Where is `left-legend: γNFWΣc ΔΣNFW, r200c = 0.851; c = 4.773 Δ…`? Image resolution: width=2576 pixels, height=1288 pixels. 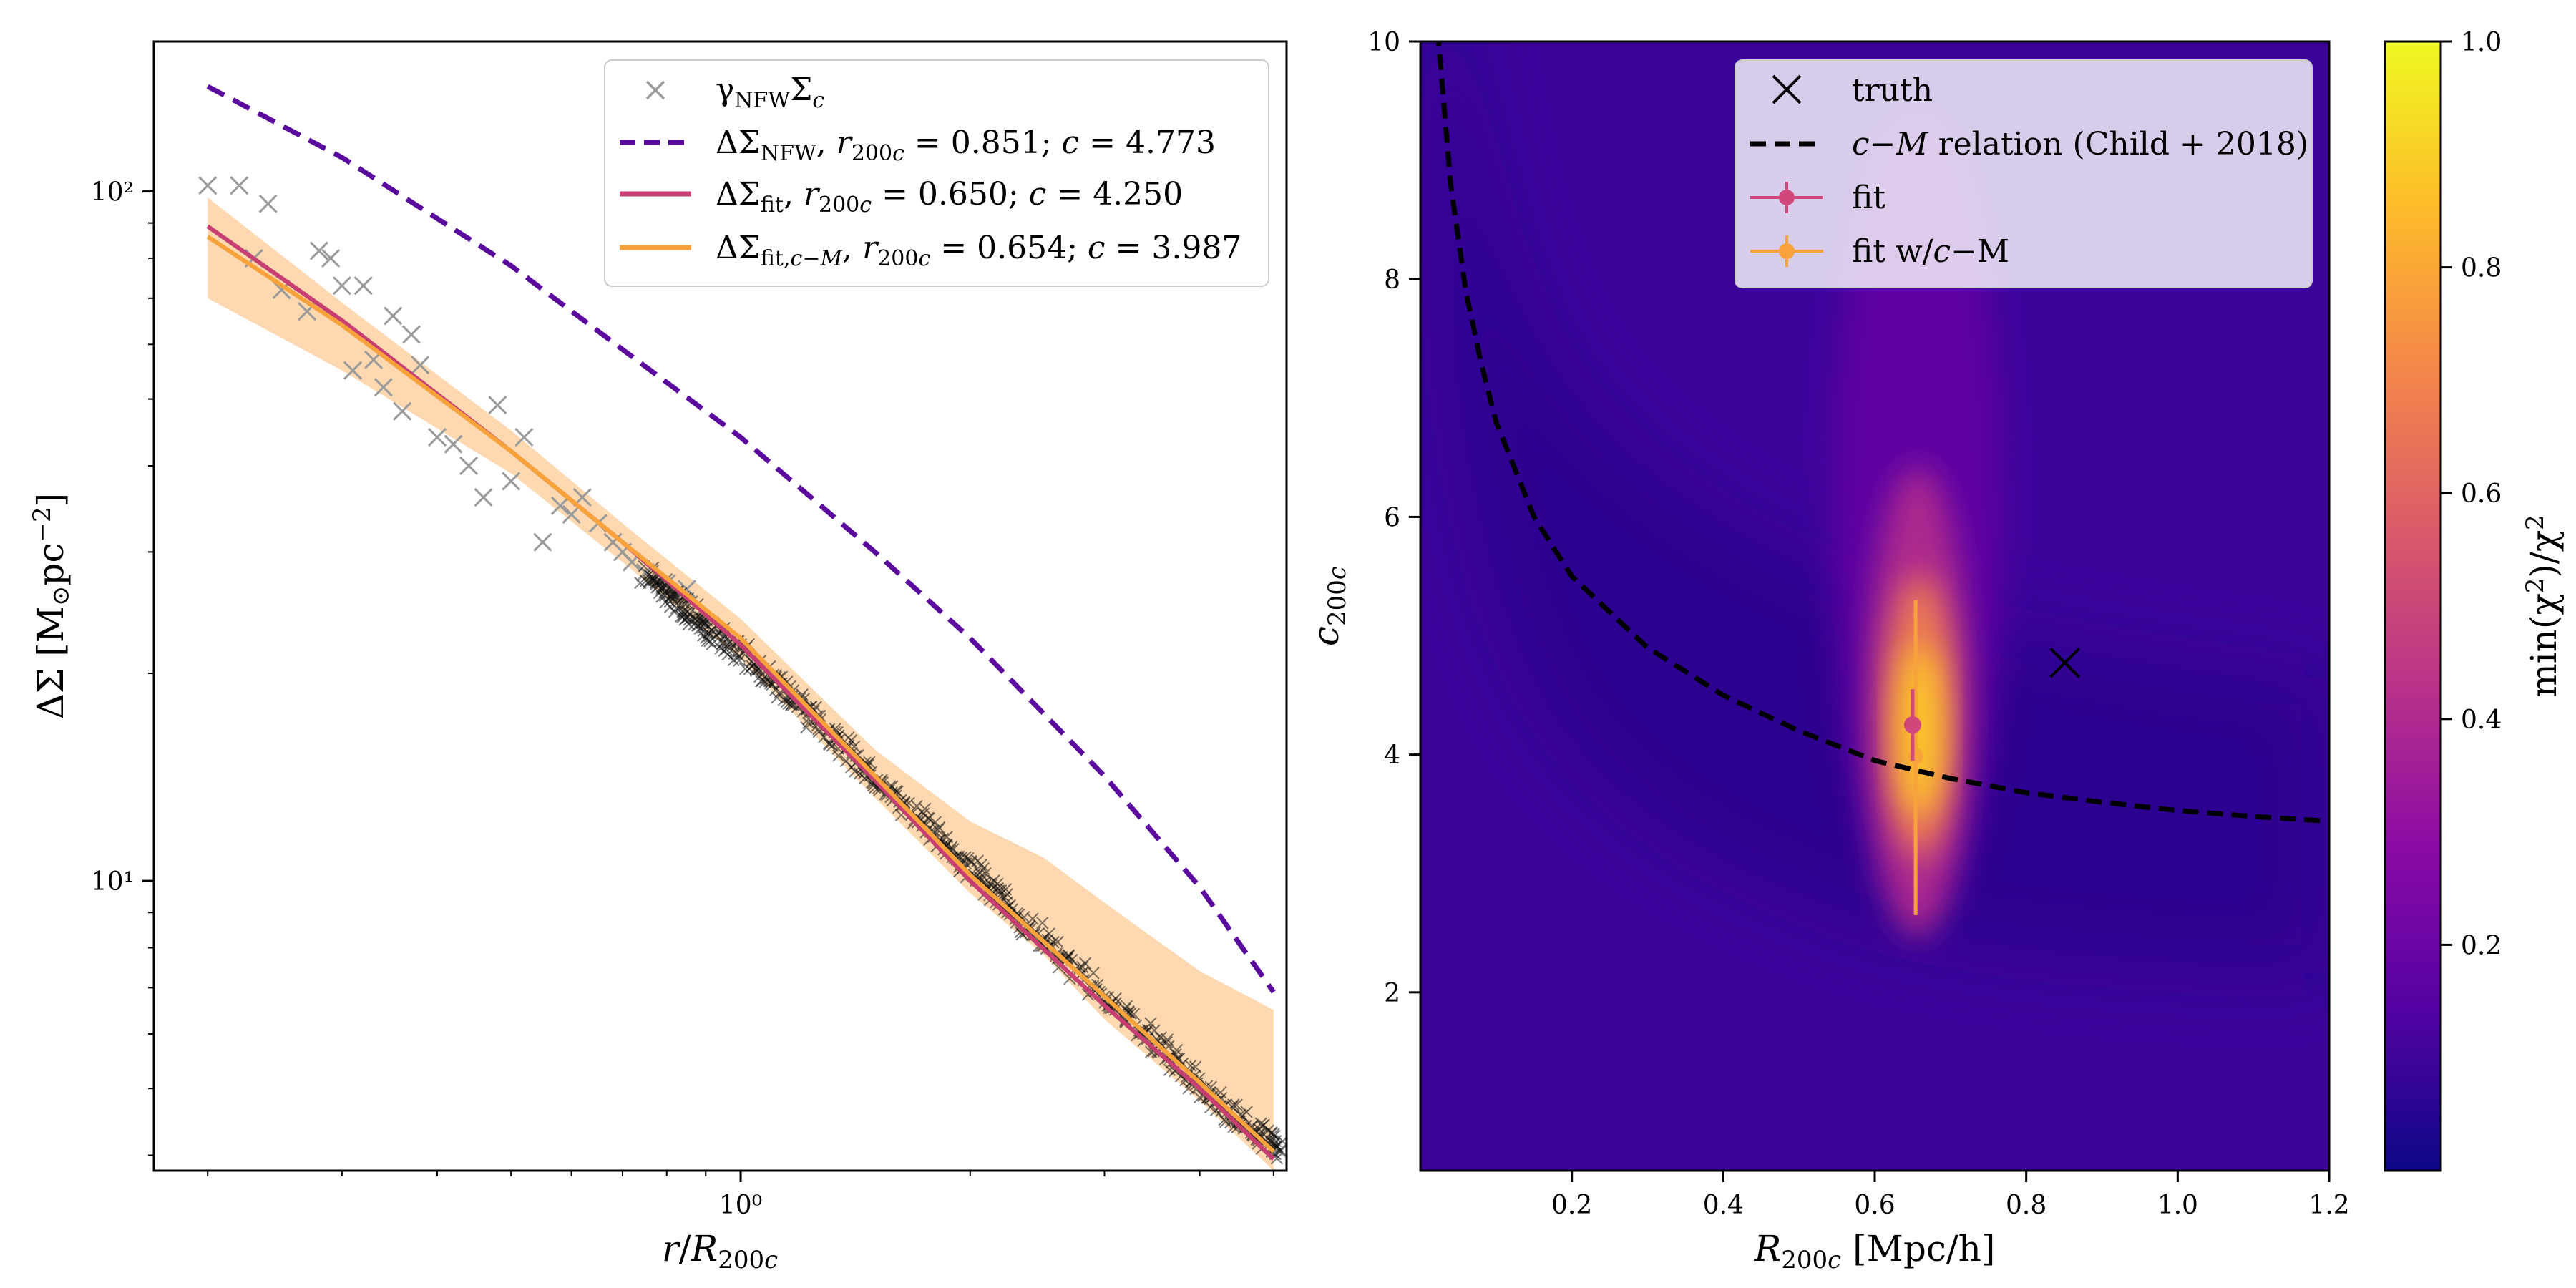
left-legend: γNFWΣc ΔΣNFW, r200c = 0.851; c = 4.773 Δ… is located at coordinates (936, 173).